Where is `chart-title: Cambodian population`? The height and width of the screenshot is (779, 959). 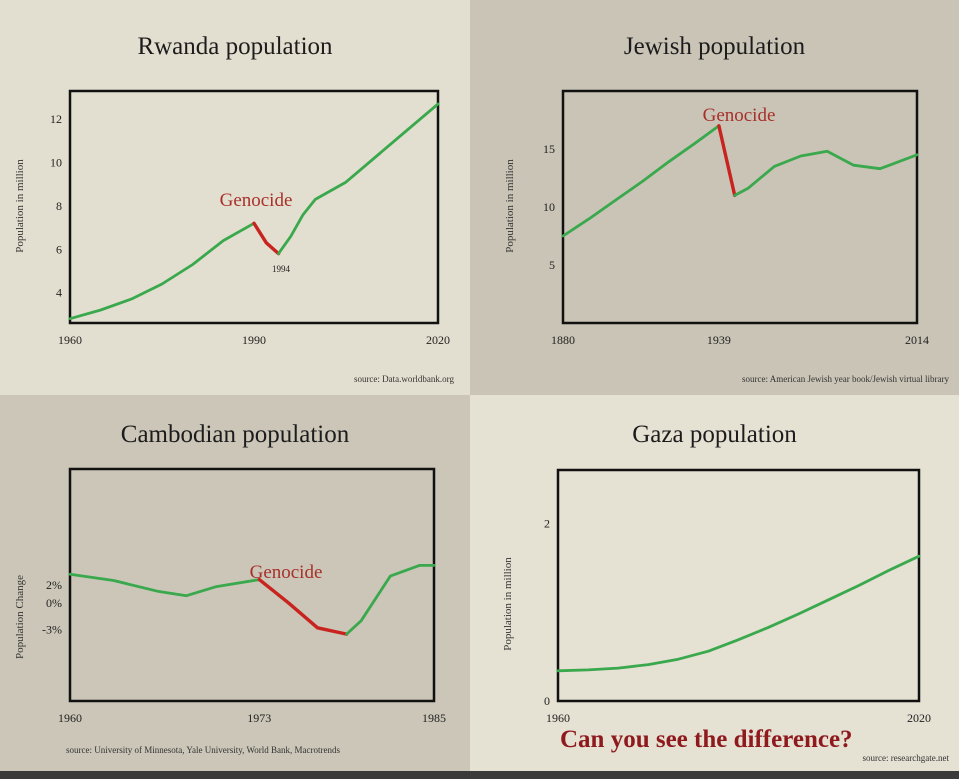
chart-title: Cambodian population is located at coordinates (235, 434).